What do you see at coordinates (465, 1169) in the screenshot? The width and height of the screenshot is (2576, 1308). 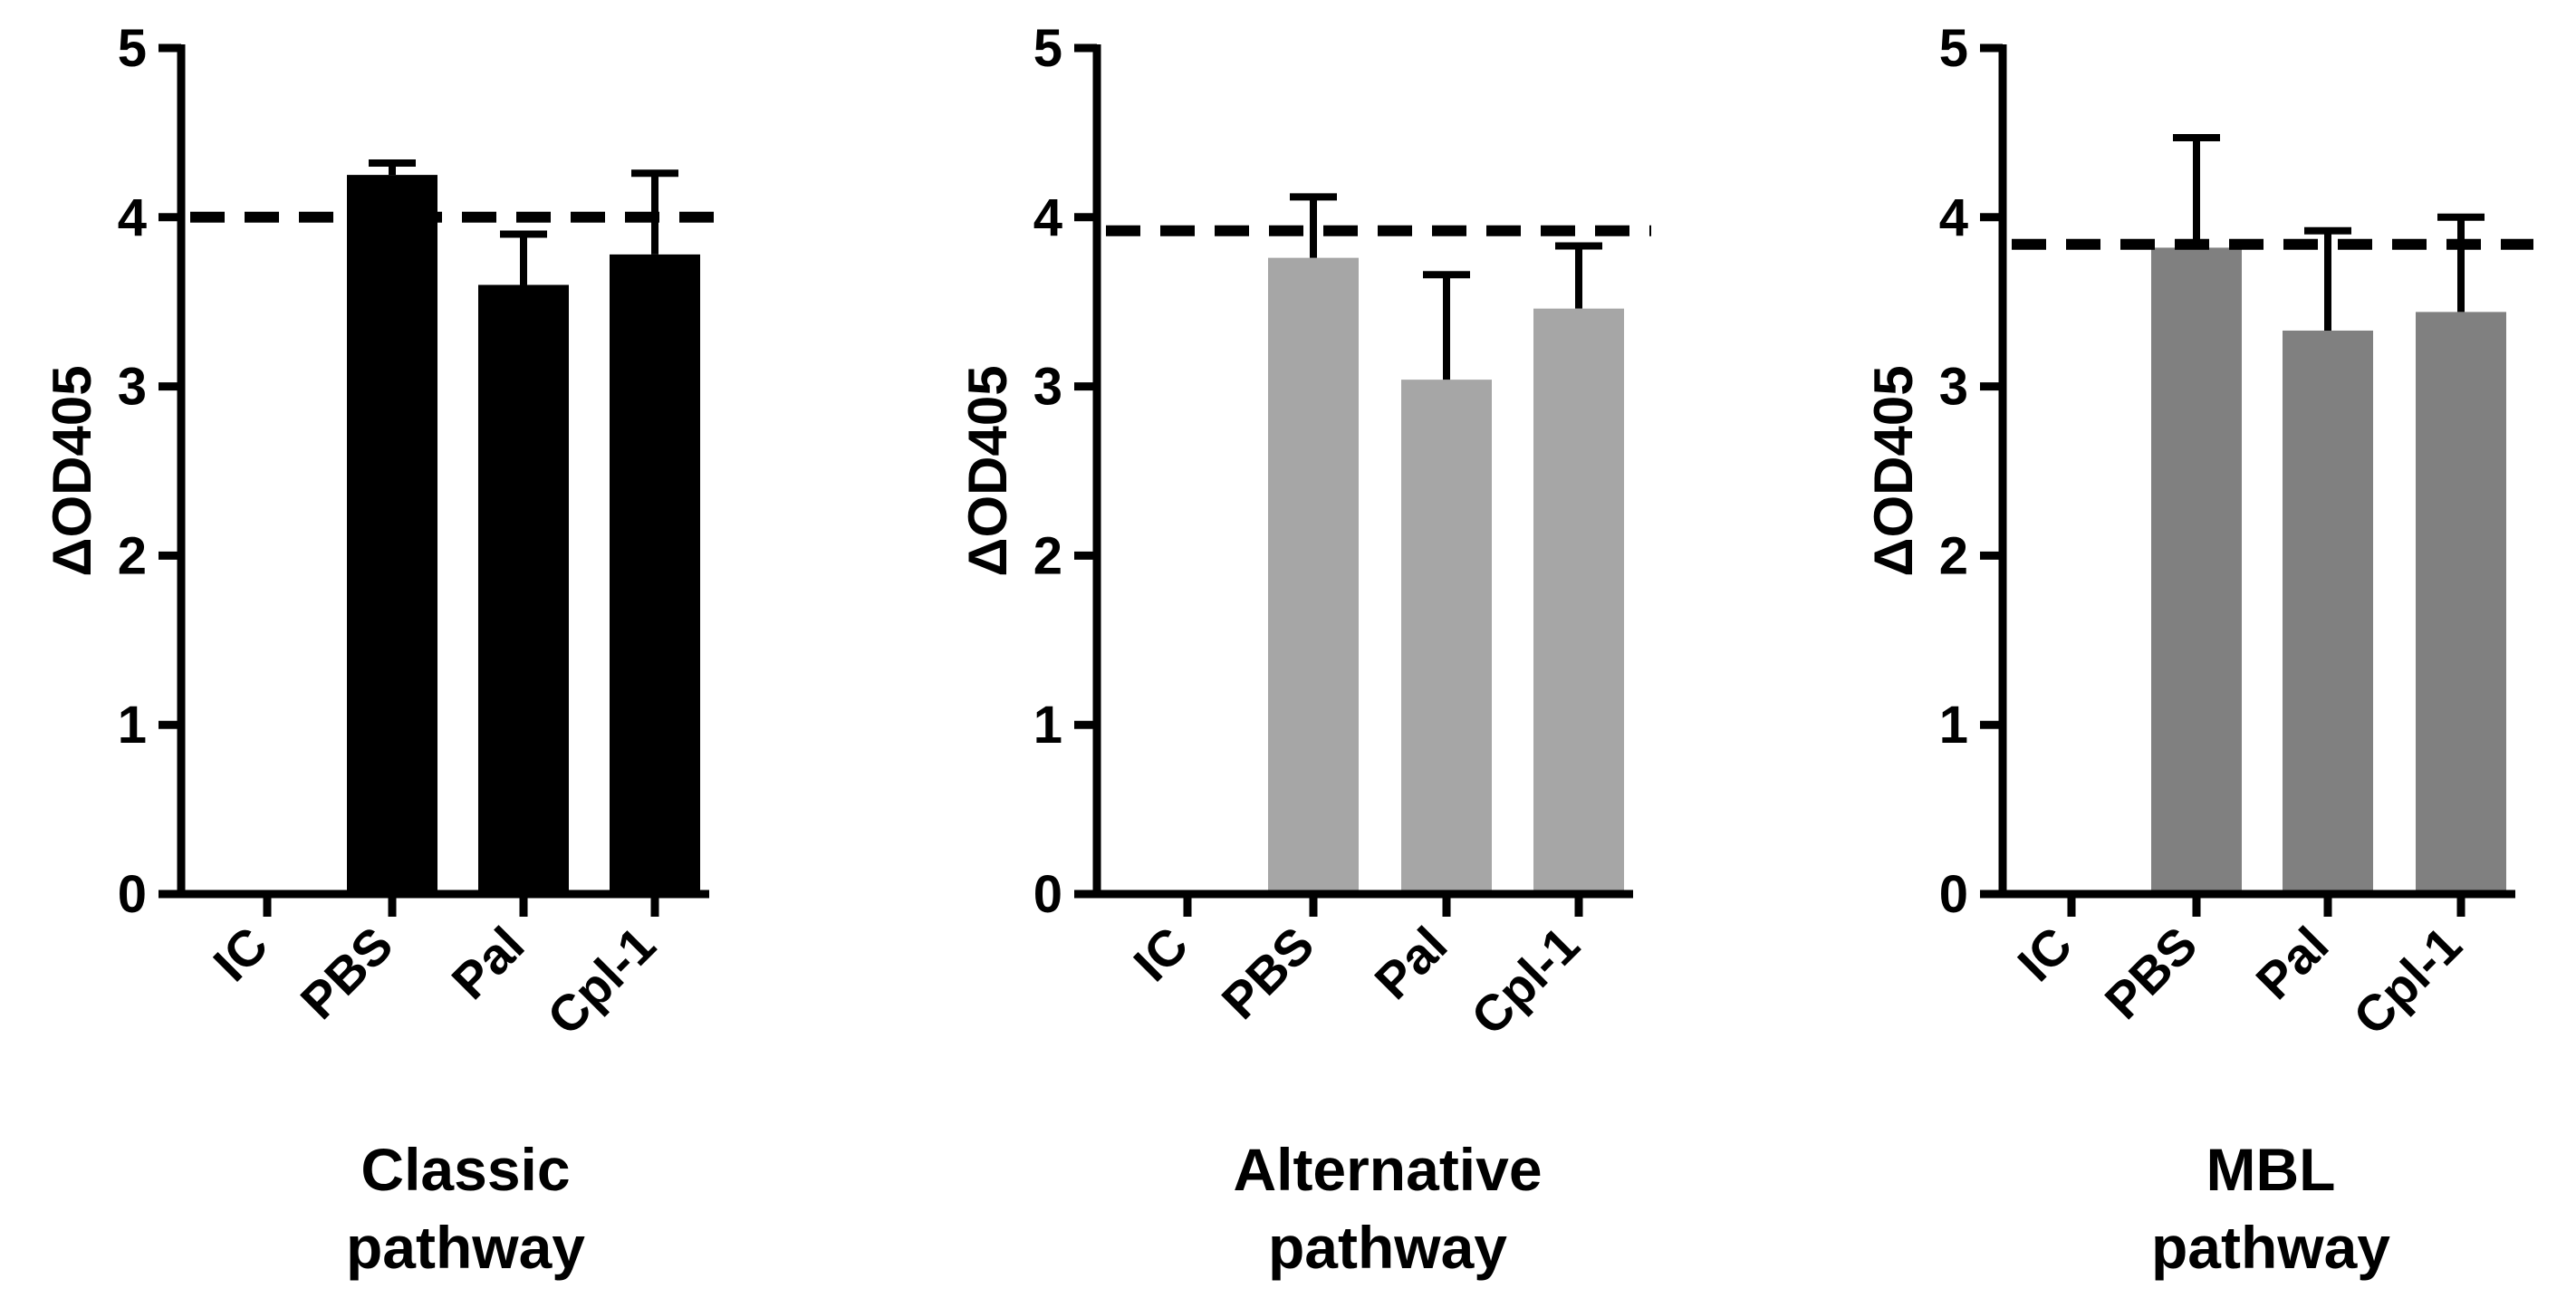 I see `chart-title-line-1: Classic` at bounding box center [465, 1169].